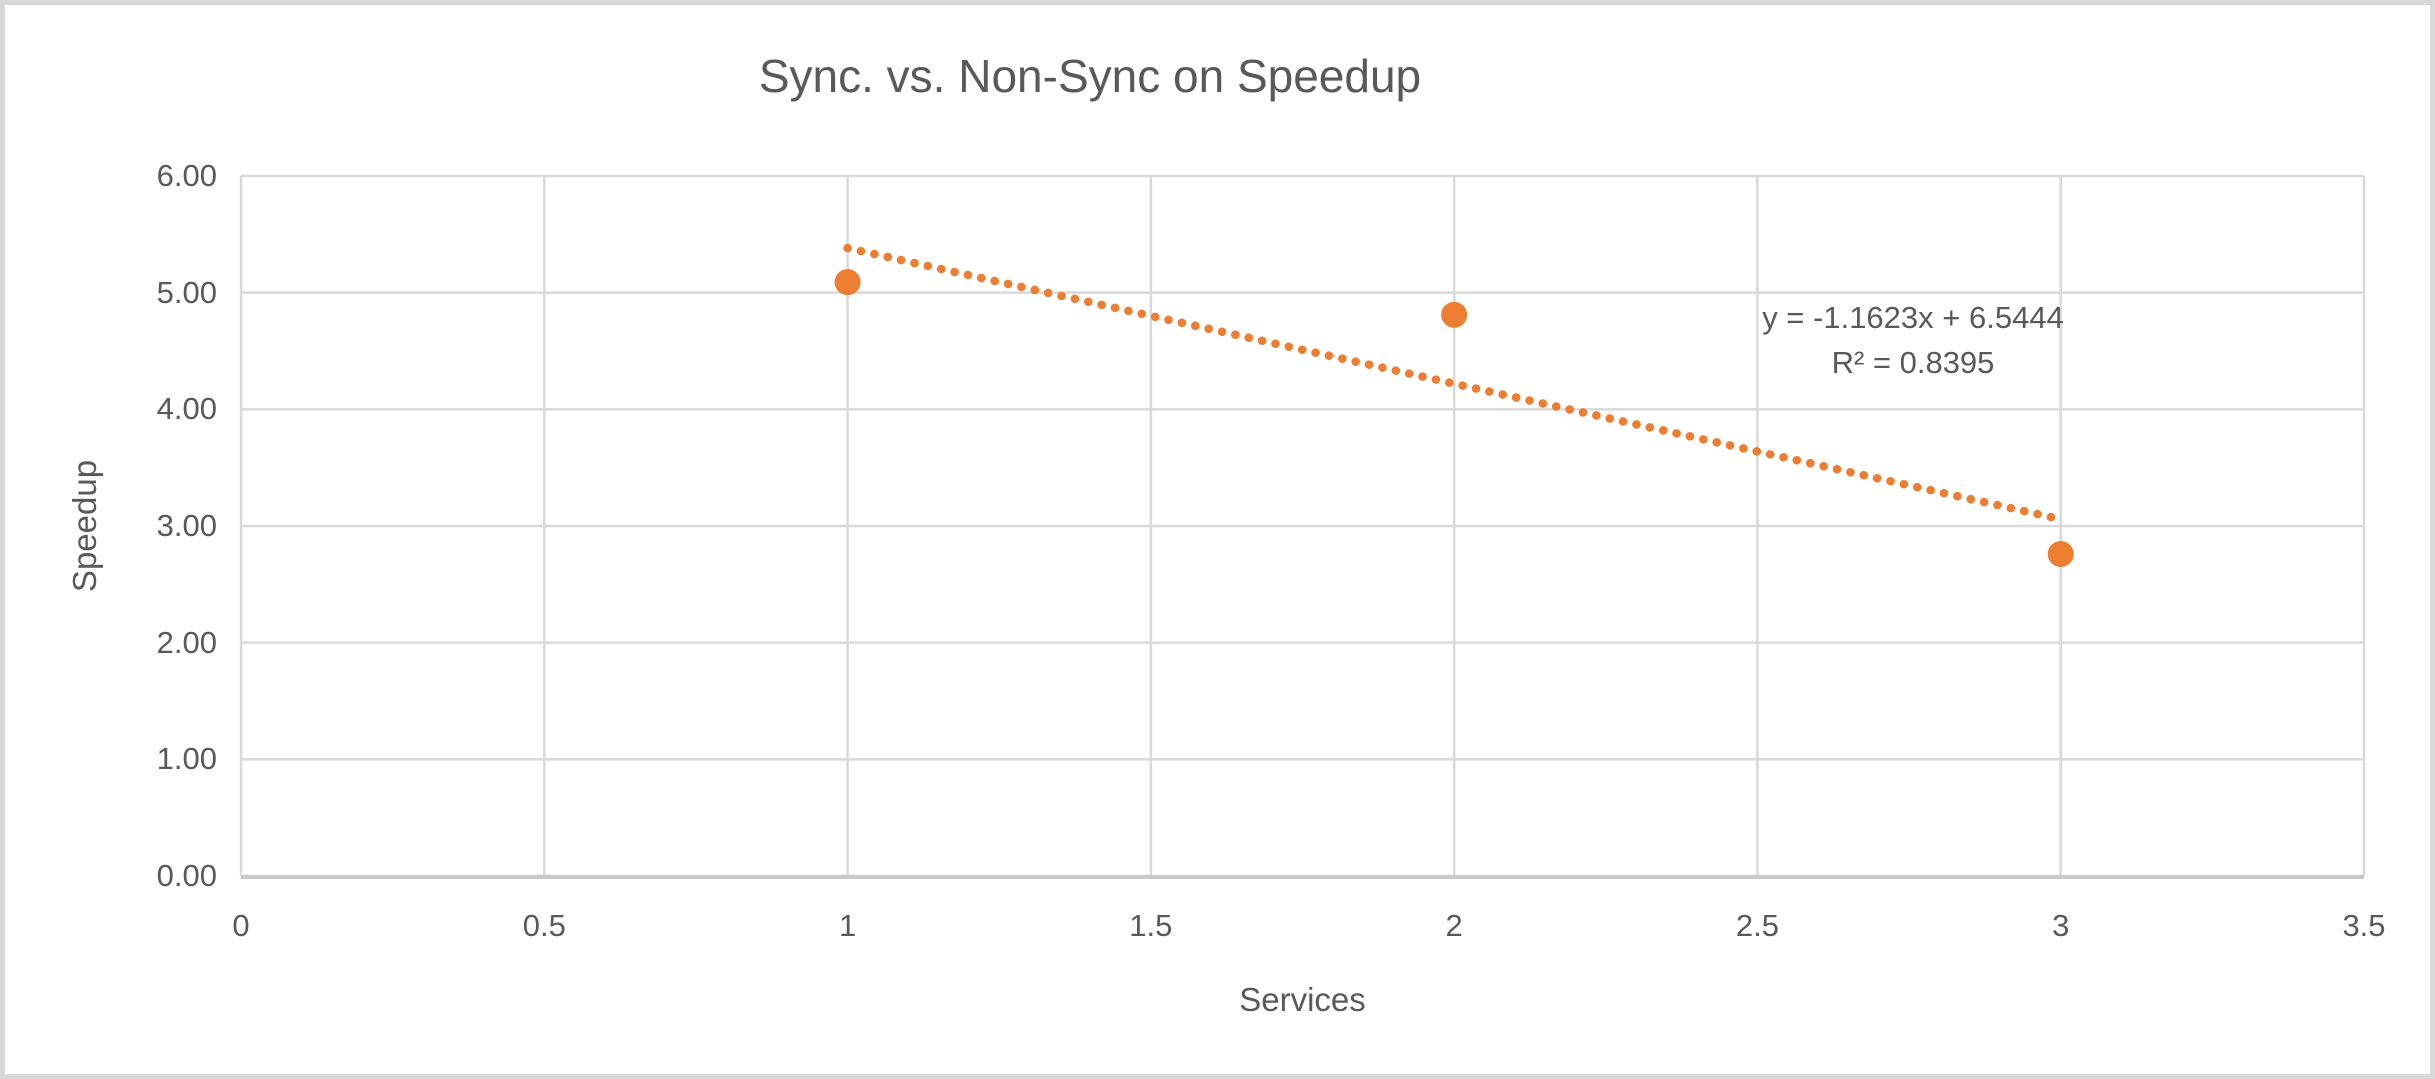  What do you see at coordinates (1151, 925) in the screenshot?
I see `x-tick-label: 1.5` at bounding box center [1151, 925].